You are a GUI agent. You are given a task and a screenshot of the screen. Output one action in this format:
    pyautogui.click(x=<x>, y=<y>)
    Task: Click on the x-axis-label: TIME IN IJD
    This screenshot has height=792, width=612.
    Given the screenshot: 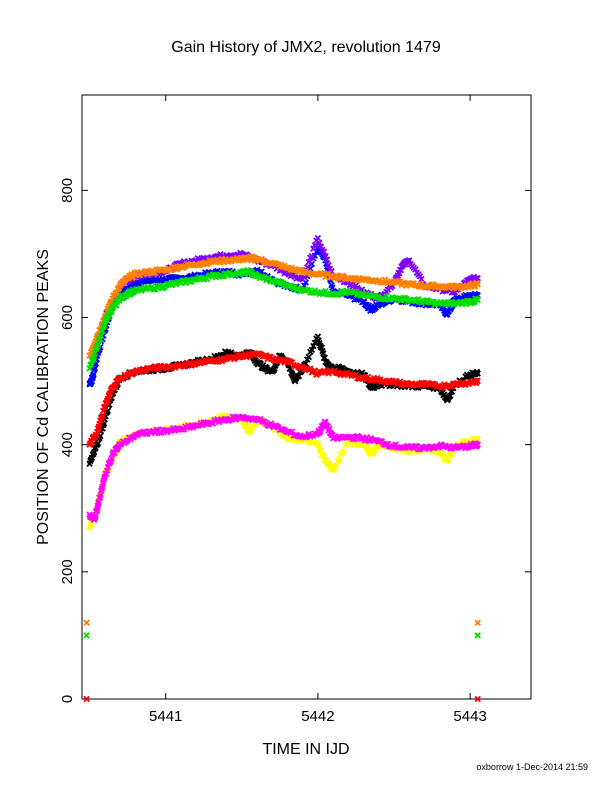 What is the action you would take?
    pyautogui.click(x=305, y=749)
    